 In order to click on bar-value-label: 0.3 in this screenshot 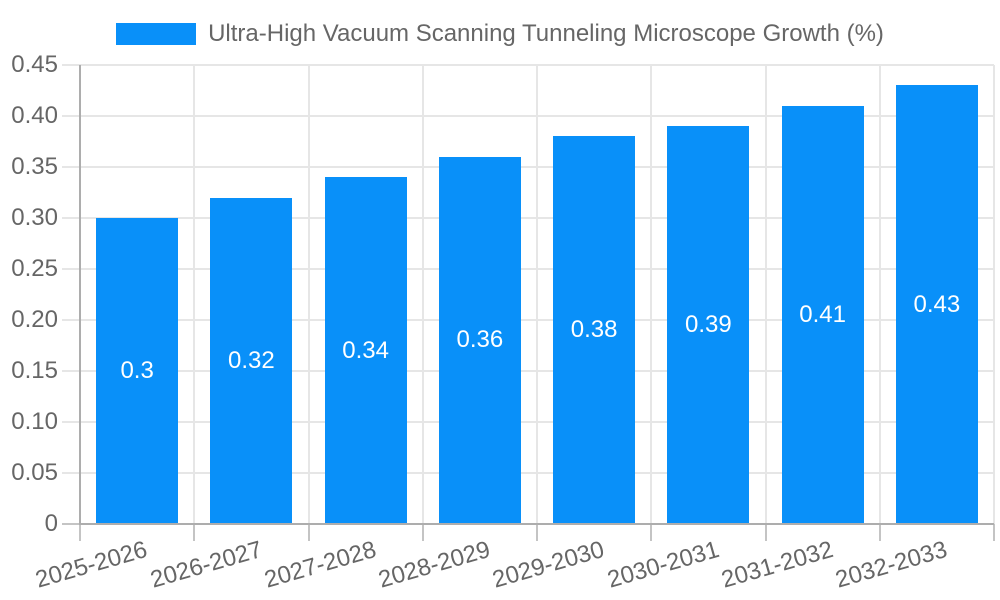, I will do `click(137, 370)`.